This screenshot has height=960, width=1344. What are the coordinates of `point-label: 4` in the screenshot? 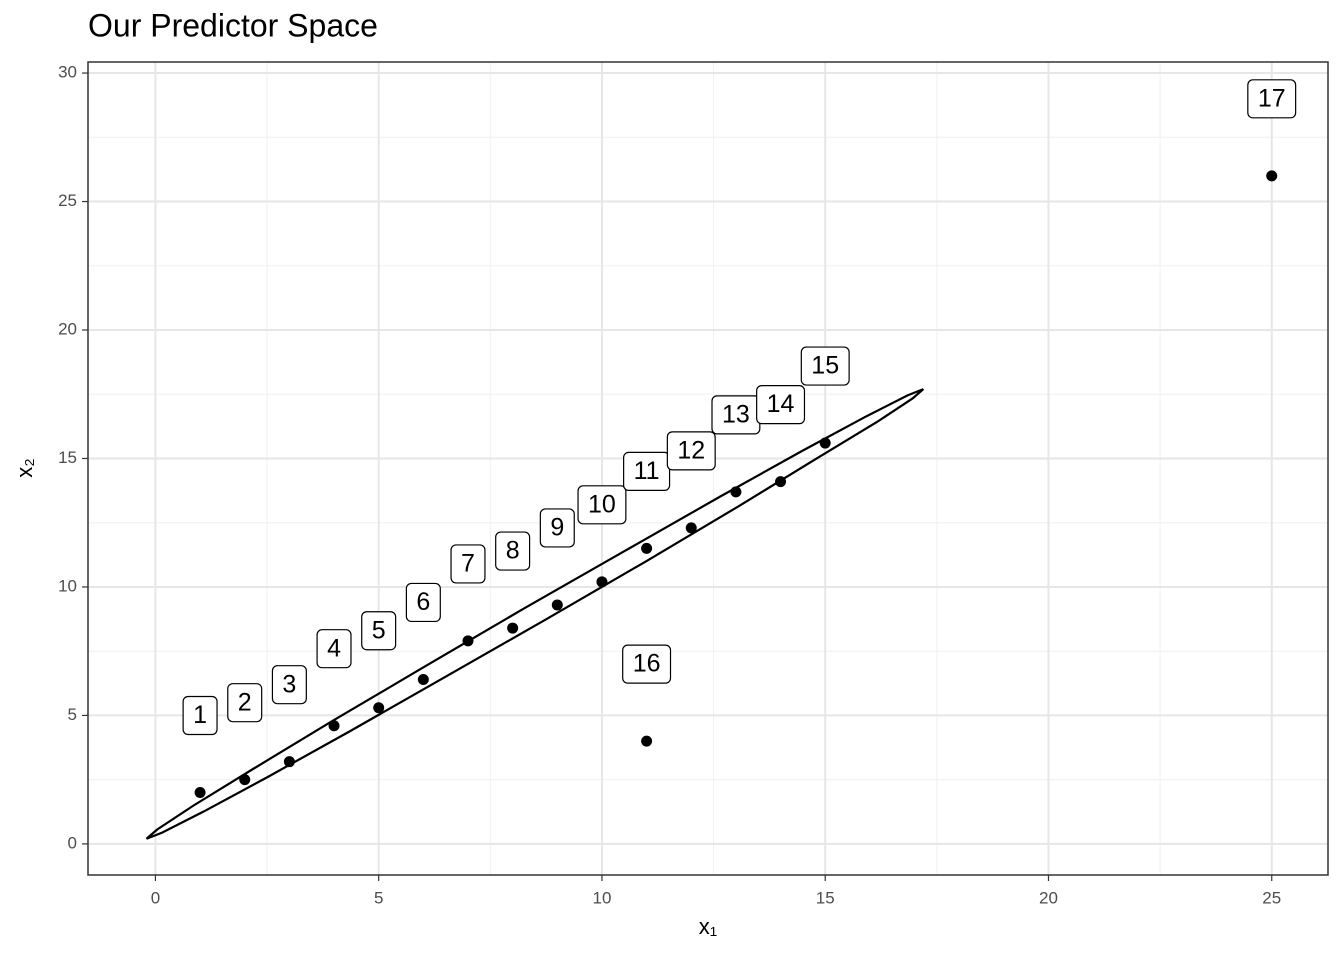 It's located at (334, 648).